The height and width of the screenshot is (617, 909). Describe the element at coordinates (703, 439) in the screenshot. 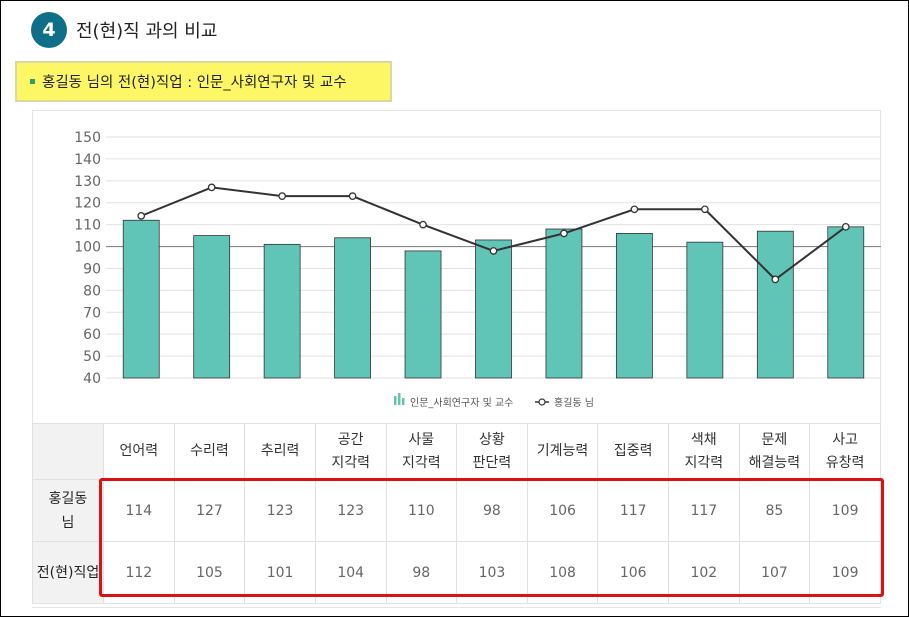

I see `table-header-text: 색채` at that location.